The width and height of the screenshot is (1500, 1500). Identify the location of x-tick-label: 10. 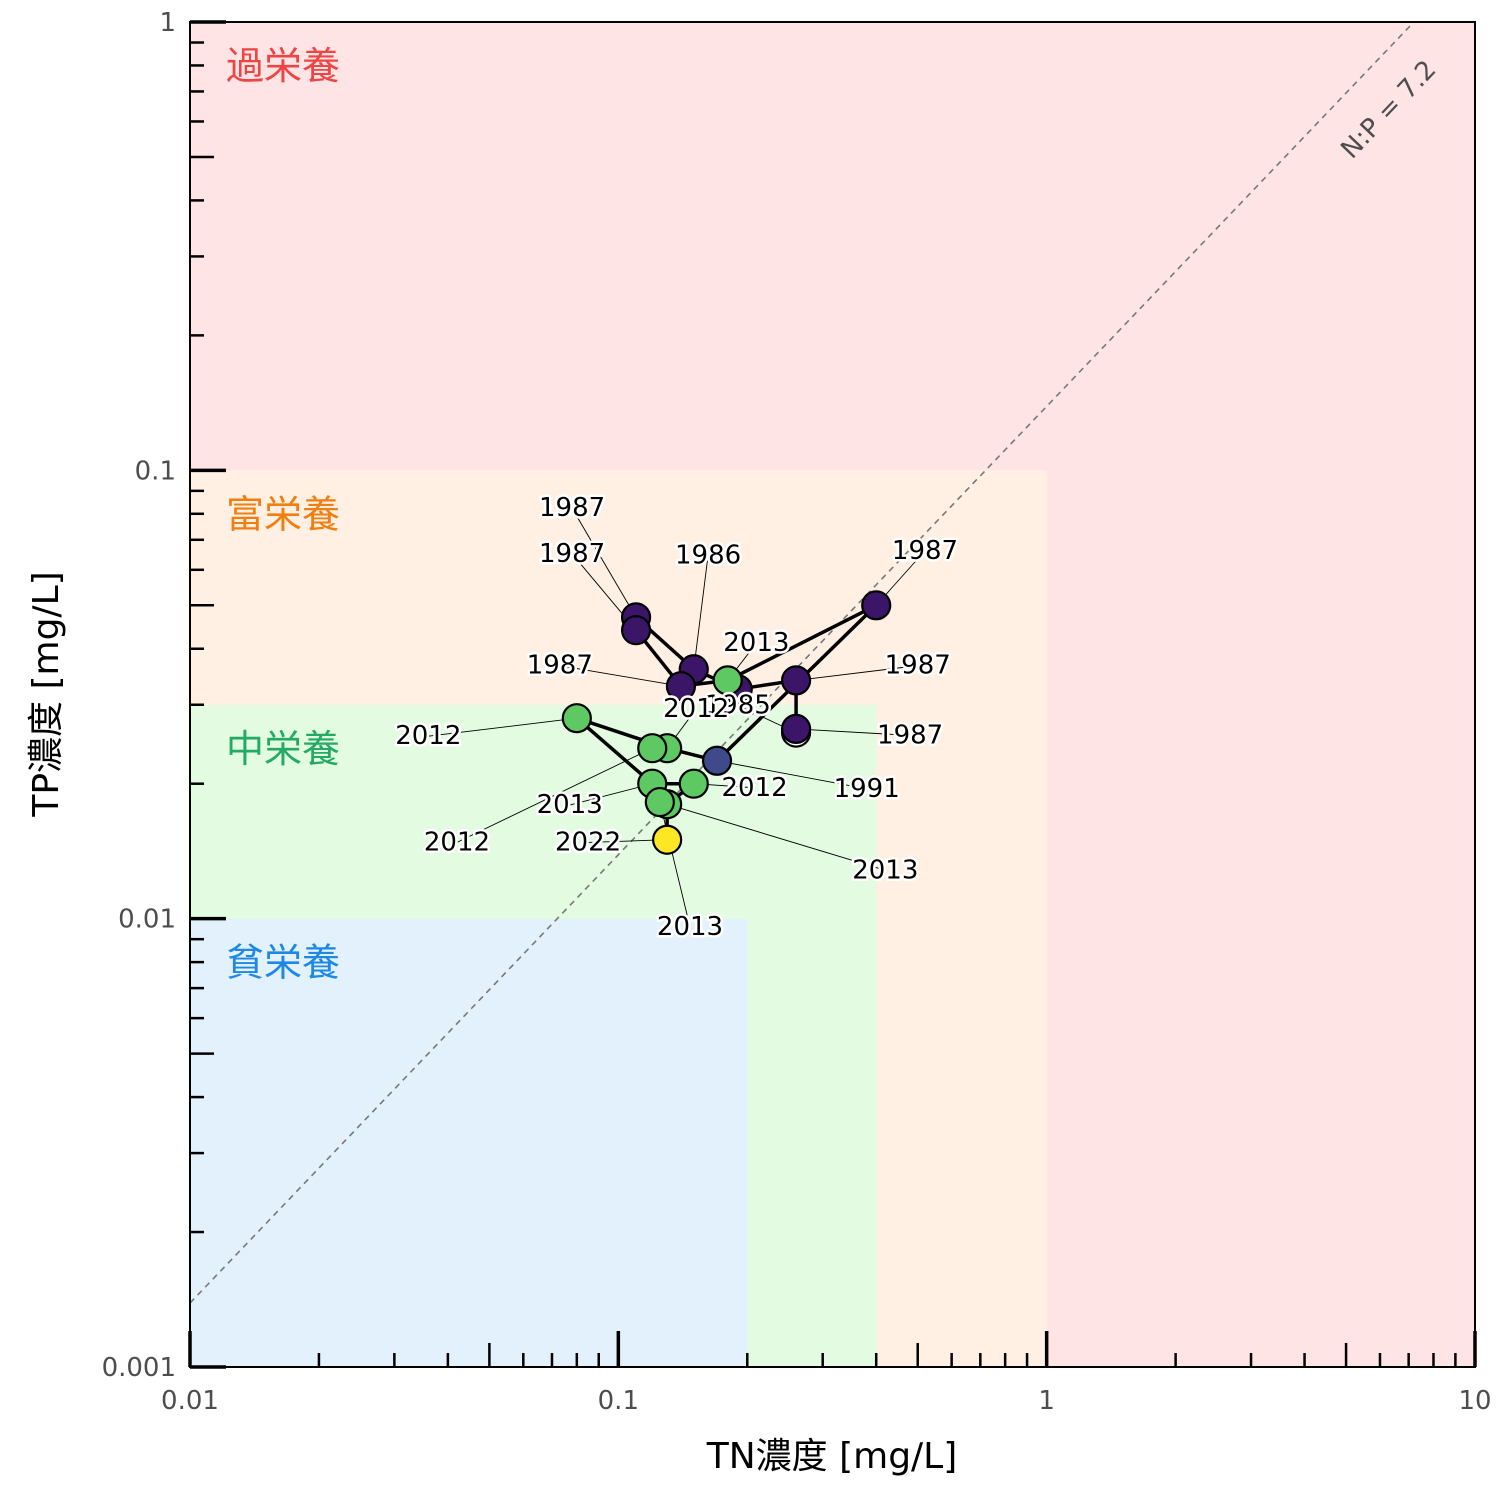
(1474, 1401).